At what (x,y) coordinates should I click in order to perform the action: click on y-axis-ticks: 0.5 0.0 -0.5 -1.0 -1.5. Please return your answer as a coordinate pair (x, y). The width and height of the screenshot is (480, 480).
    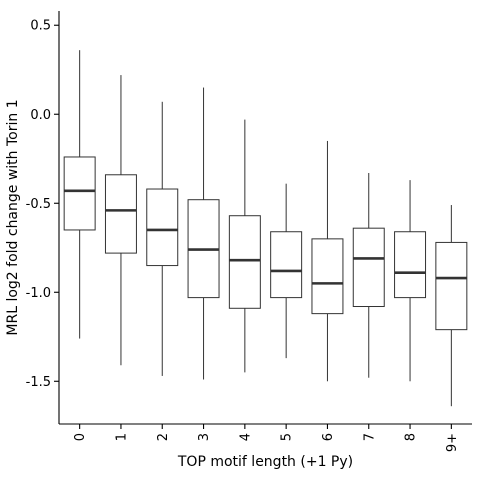
    Looking at the image, I should click on (42, 204).